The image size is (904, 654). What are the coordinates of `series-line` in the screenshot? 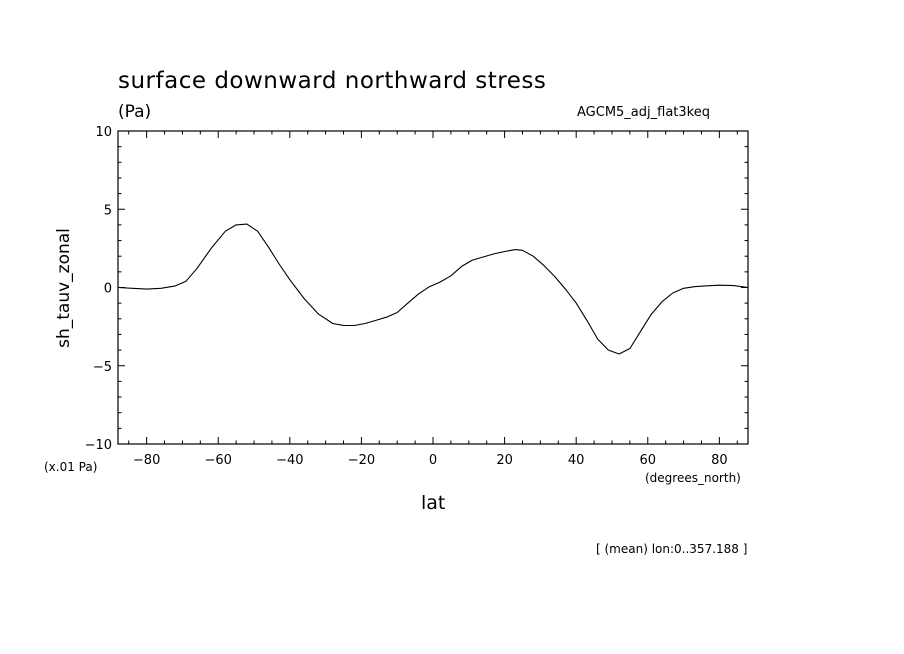 It's located at (433, 289).